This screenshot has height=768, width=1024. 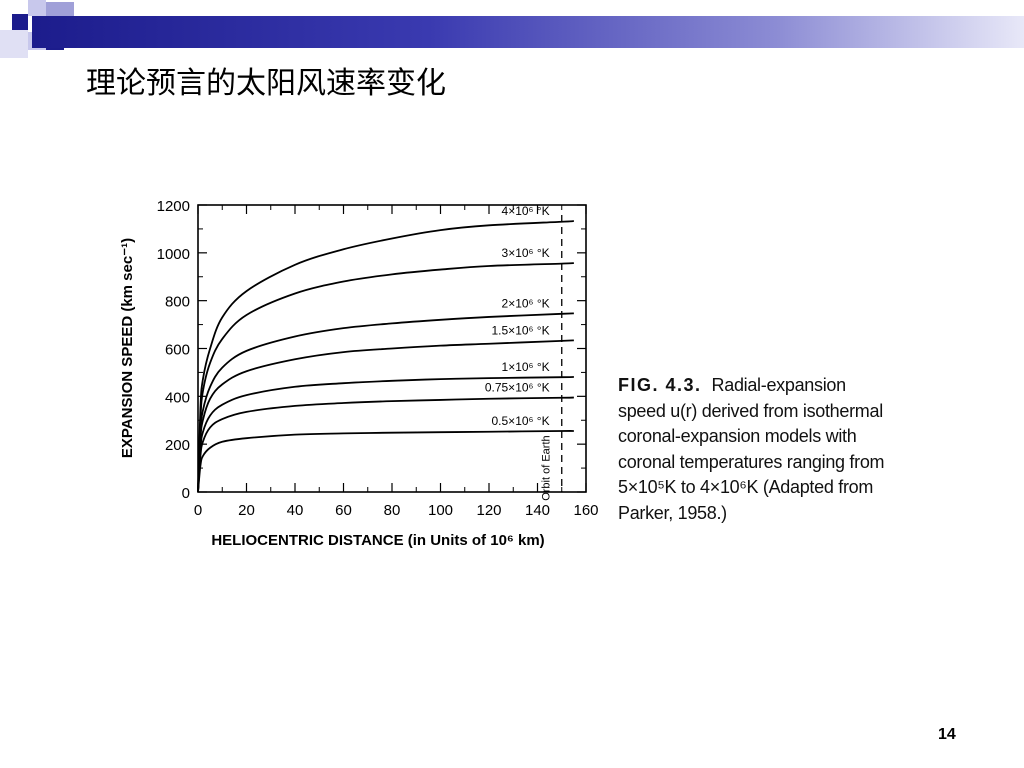 I want to click on tick-marks, so click(x=392, y=348).